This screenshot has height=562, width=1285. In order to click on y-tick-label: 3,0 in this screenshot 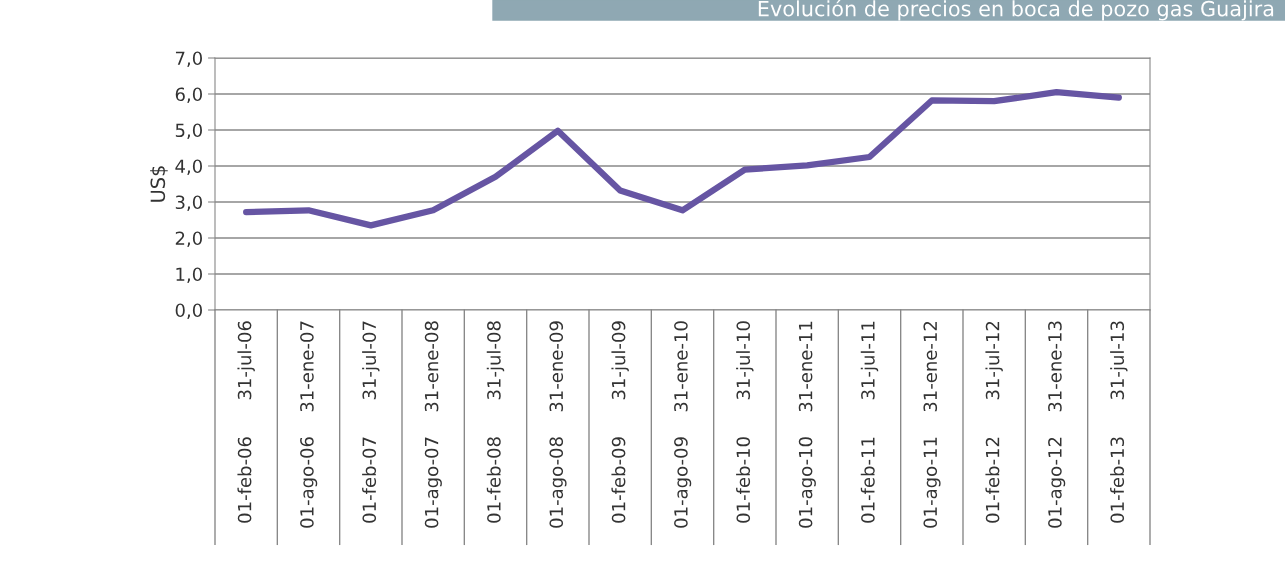, I will do `click(188, 203)`.